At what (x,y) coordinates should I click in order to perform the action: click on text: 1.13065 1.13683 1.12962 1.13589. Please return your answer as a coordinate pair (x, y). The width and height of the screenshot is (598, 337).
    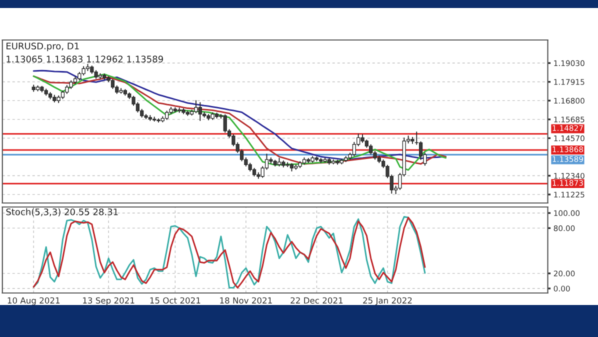
    Looking at the image, I should click on (84, 59).